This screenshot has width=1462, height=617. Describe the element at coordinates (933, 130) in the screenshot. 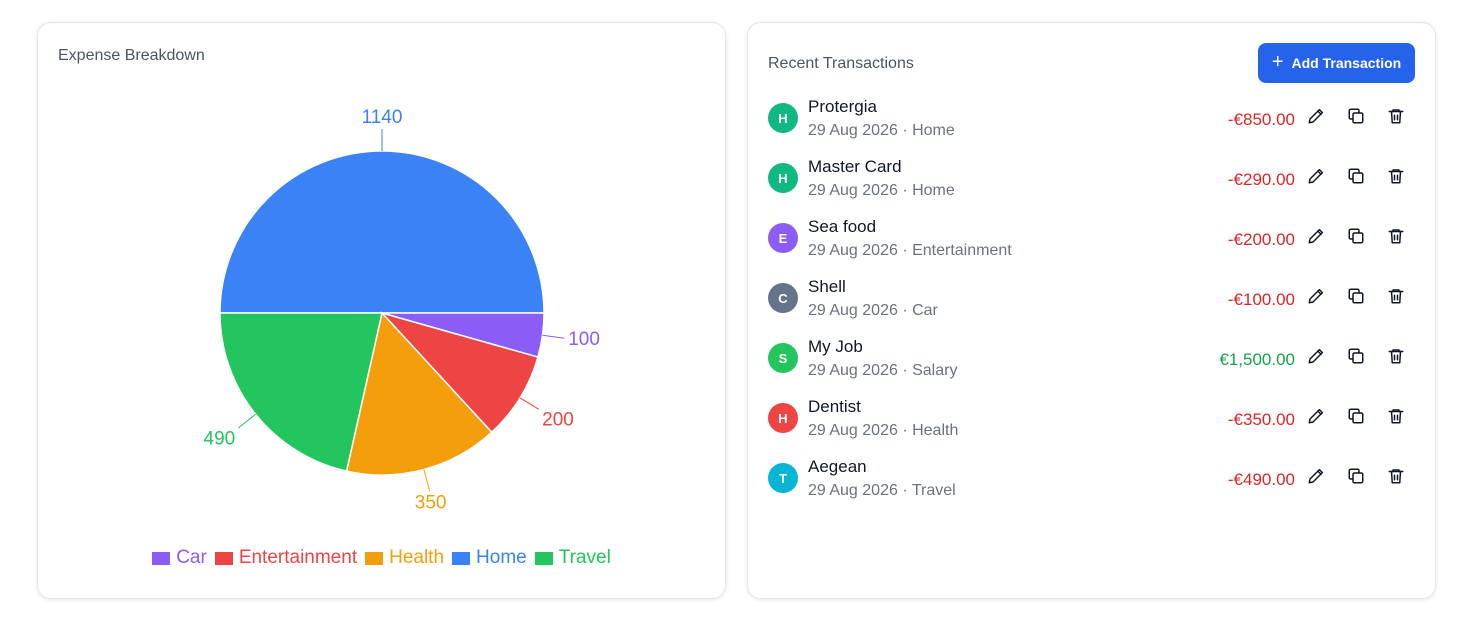

I see `transaction-category: Home` at that location.